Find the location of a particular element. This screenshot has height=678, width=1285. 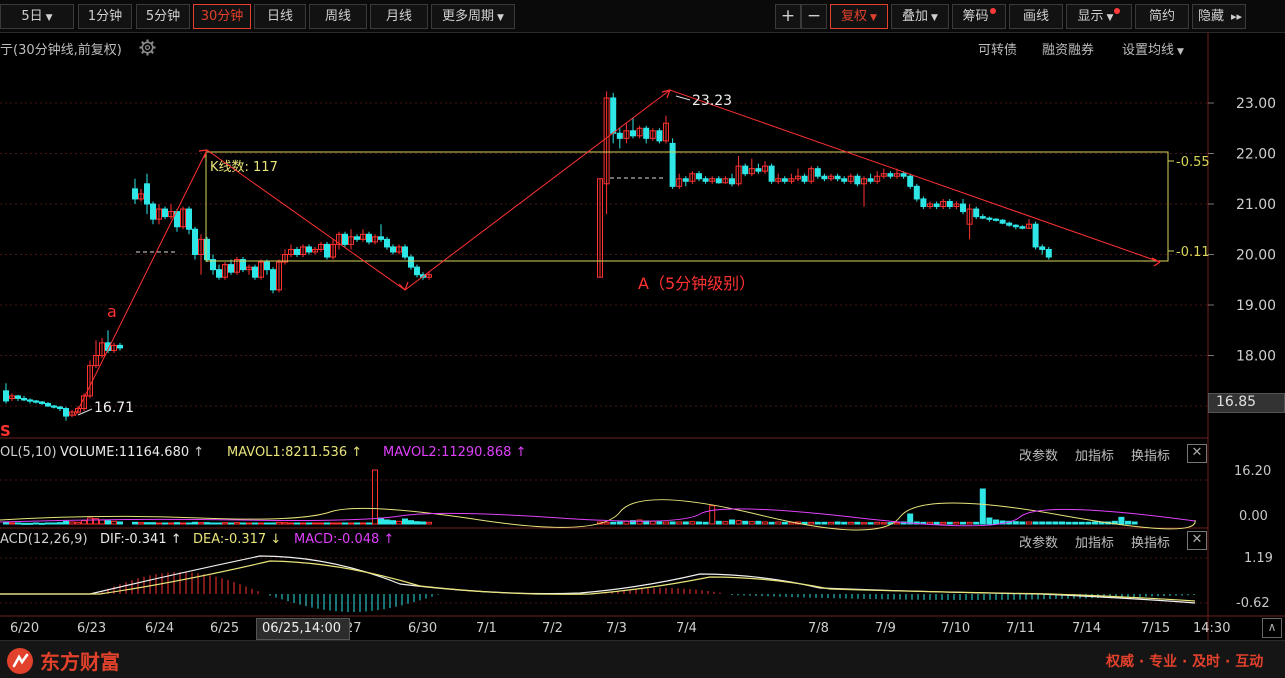

chevron-down-icon: ▼ is located at coordinates (873, 18).